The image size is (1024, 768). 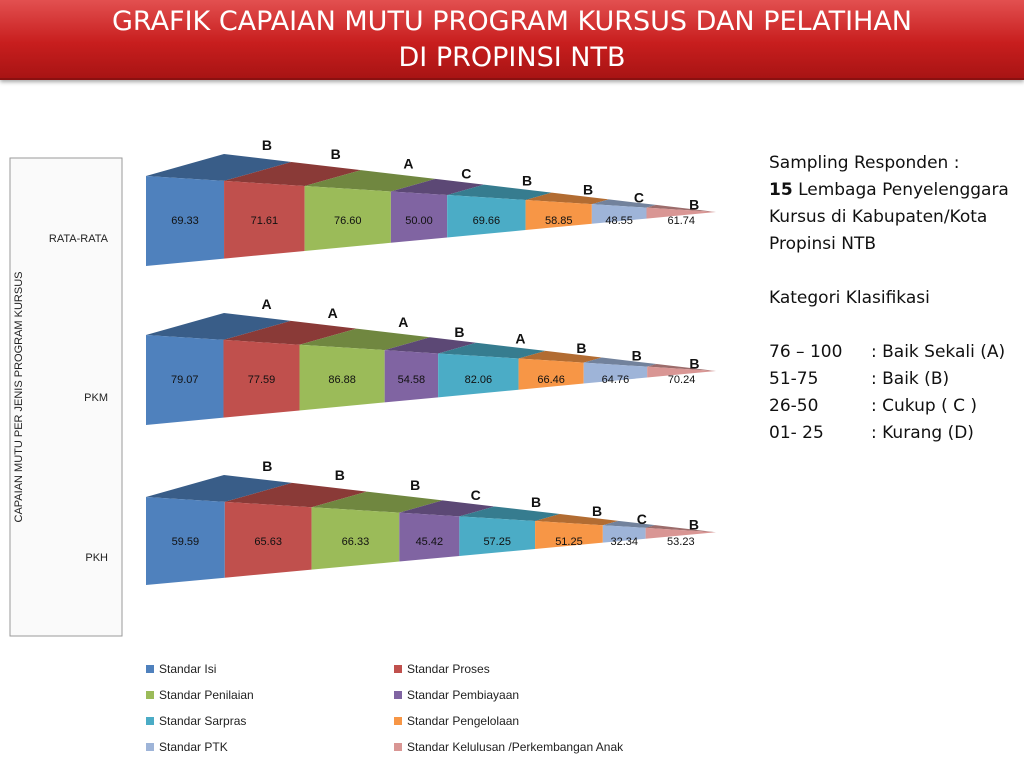 What do you see at coordinates (682, 380) in the screenshot?
I see `value-label: 70.24` at bounding box center [682, 380].